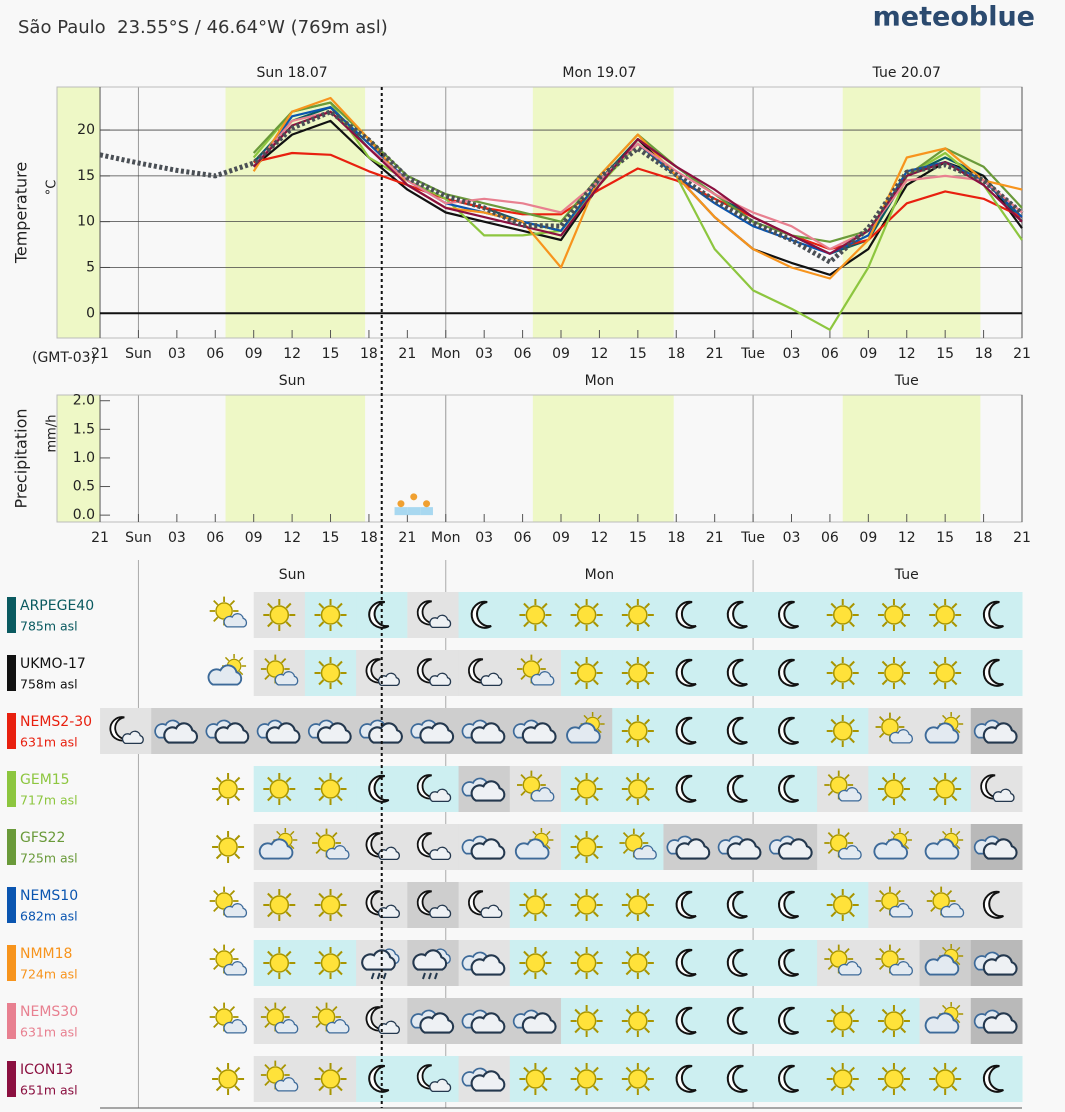  What do you see at coordinates (49, 626) in the screenshot?
I see `model-elevation: 785m asl` at bounding box center [49, 626].